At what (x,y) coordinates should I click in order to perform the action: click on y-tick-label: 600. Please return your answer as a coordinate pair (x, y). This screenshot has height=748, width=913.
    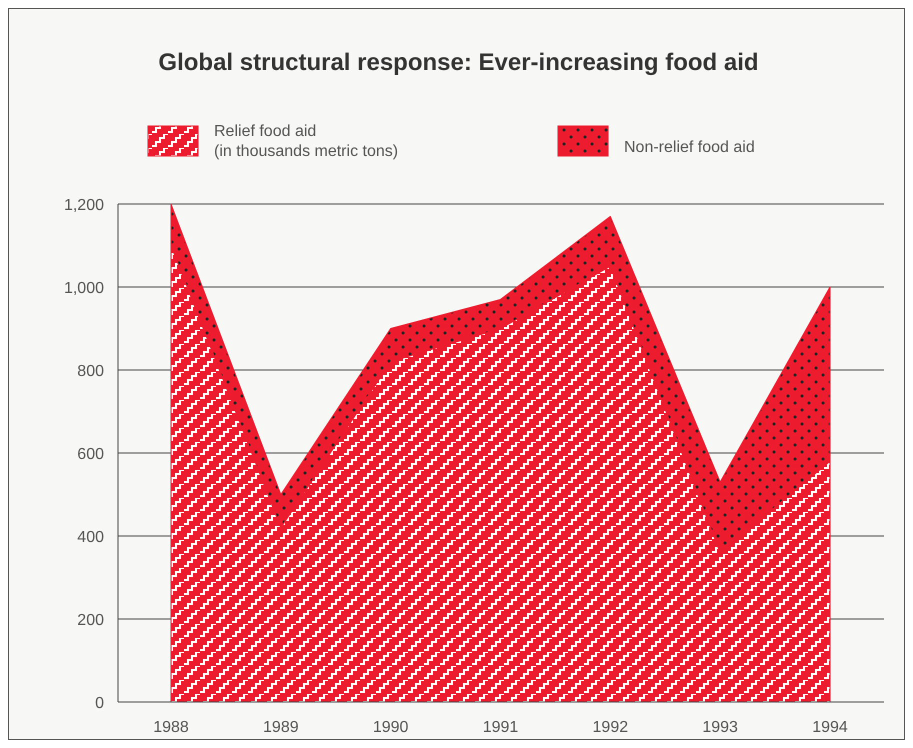
    Looking at the image, I should click on (90, 454).